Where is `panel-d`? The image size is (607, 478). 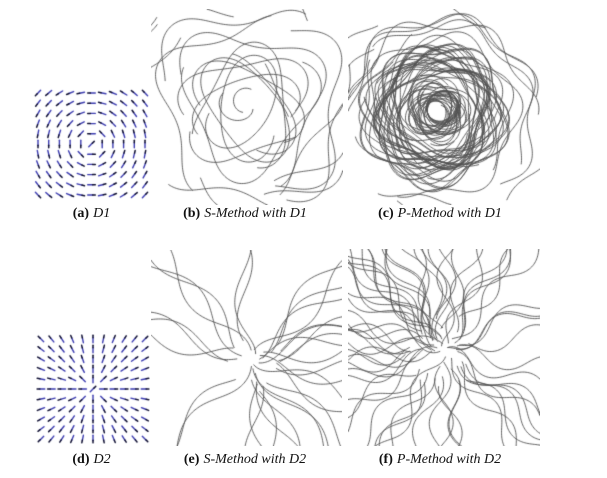 panel-d is located at coordinates (93, 389).